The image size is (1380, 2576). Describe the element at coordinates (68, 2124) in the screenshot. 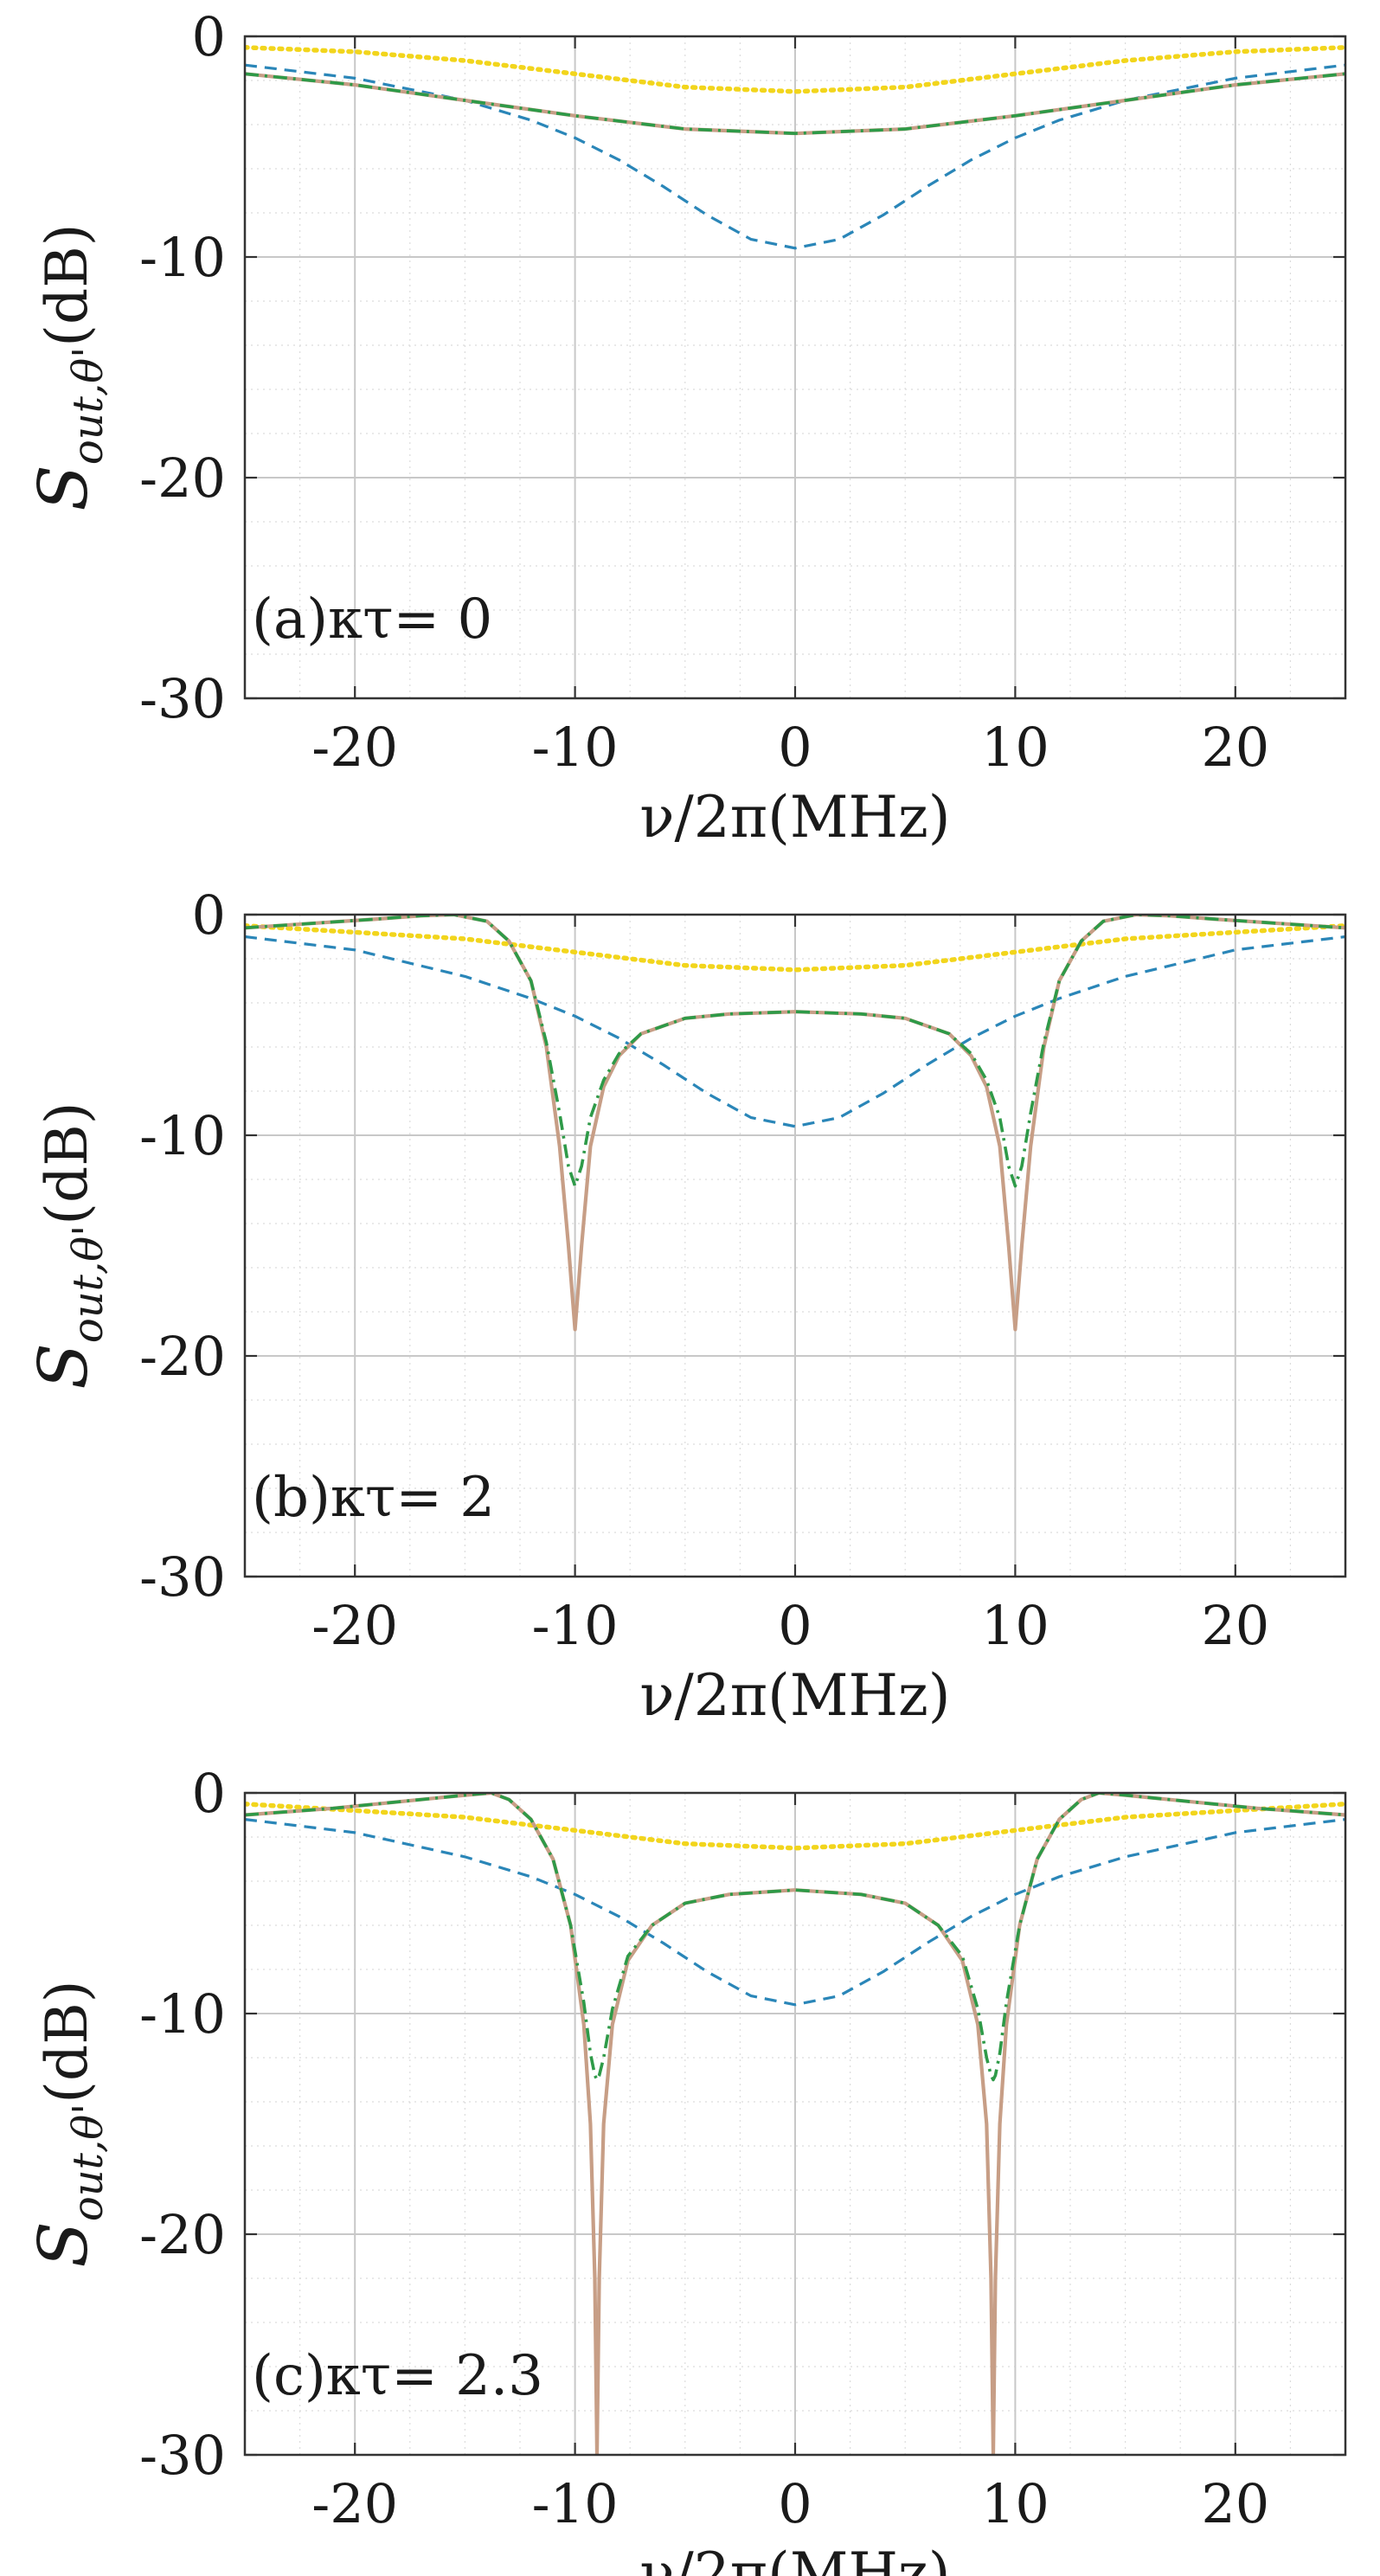

I see `y-axis-label-c: Sout,θ'(dB)` at that location.